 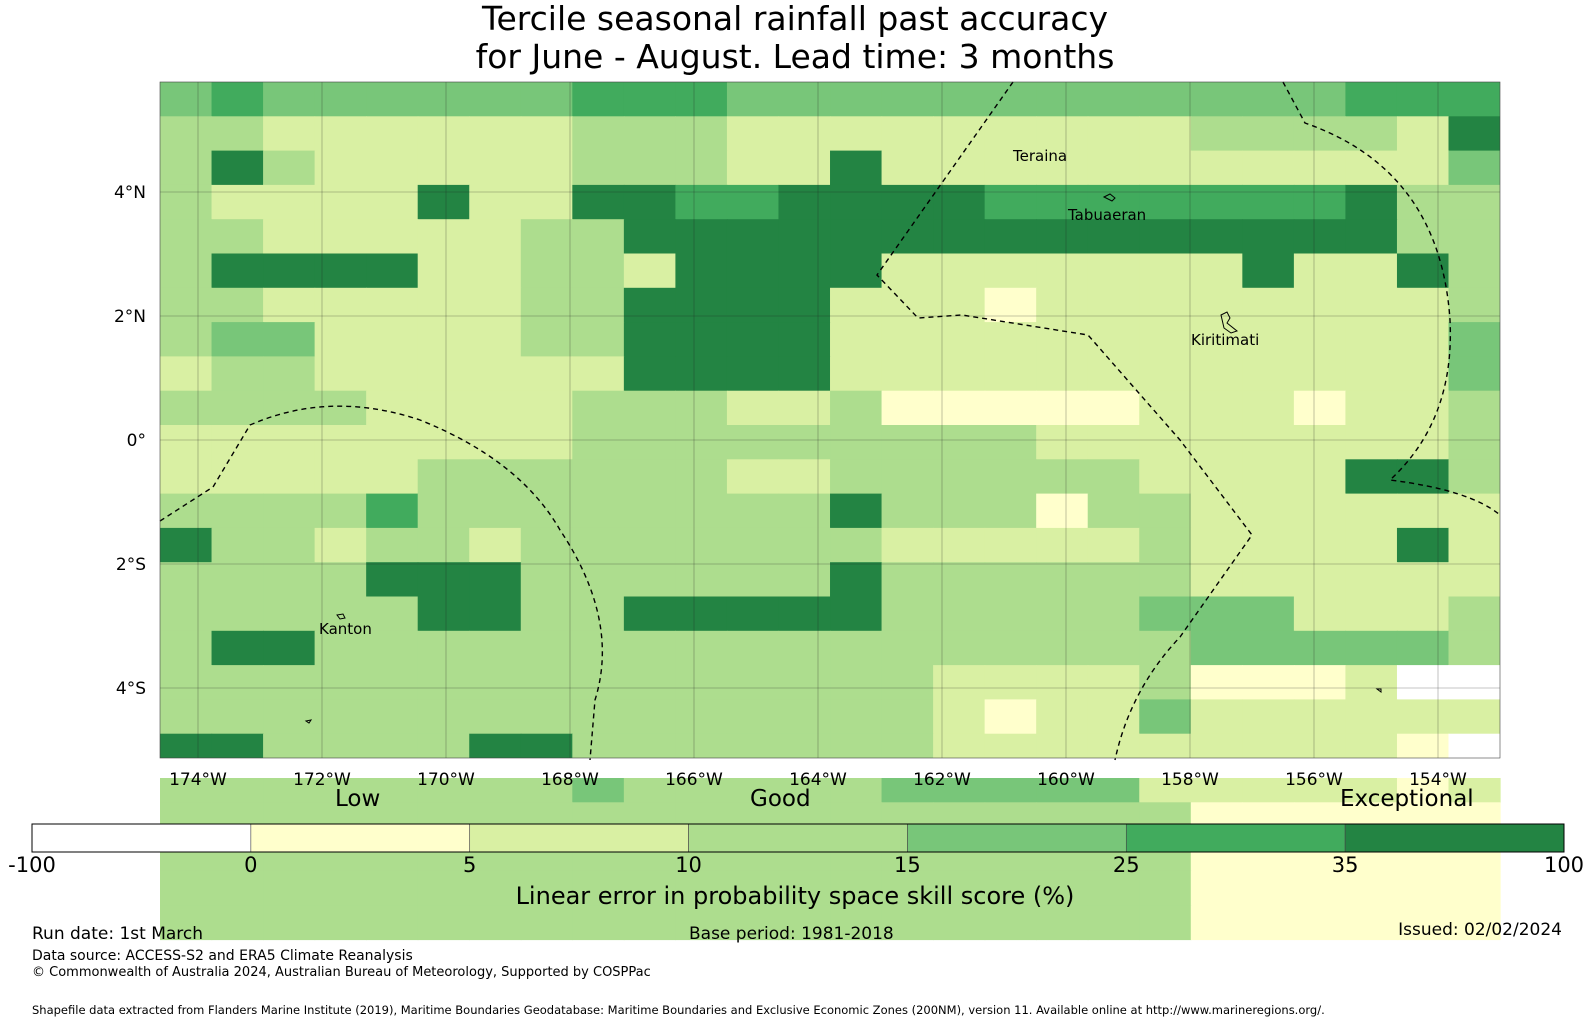 I want to click on colorbar-outline, so click(x=798, y=838).